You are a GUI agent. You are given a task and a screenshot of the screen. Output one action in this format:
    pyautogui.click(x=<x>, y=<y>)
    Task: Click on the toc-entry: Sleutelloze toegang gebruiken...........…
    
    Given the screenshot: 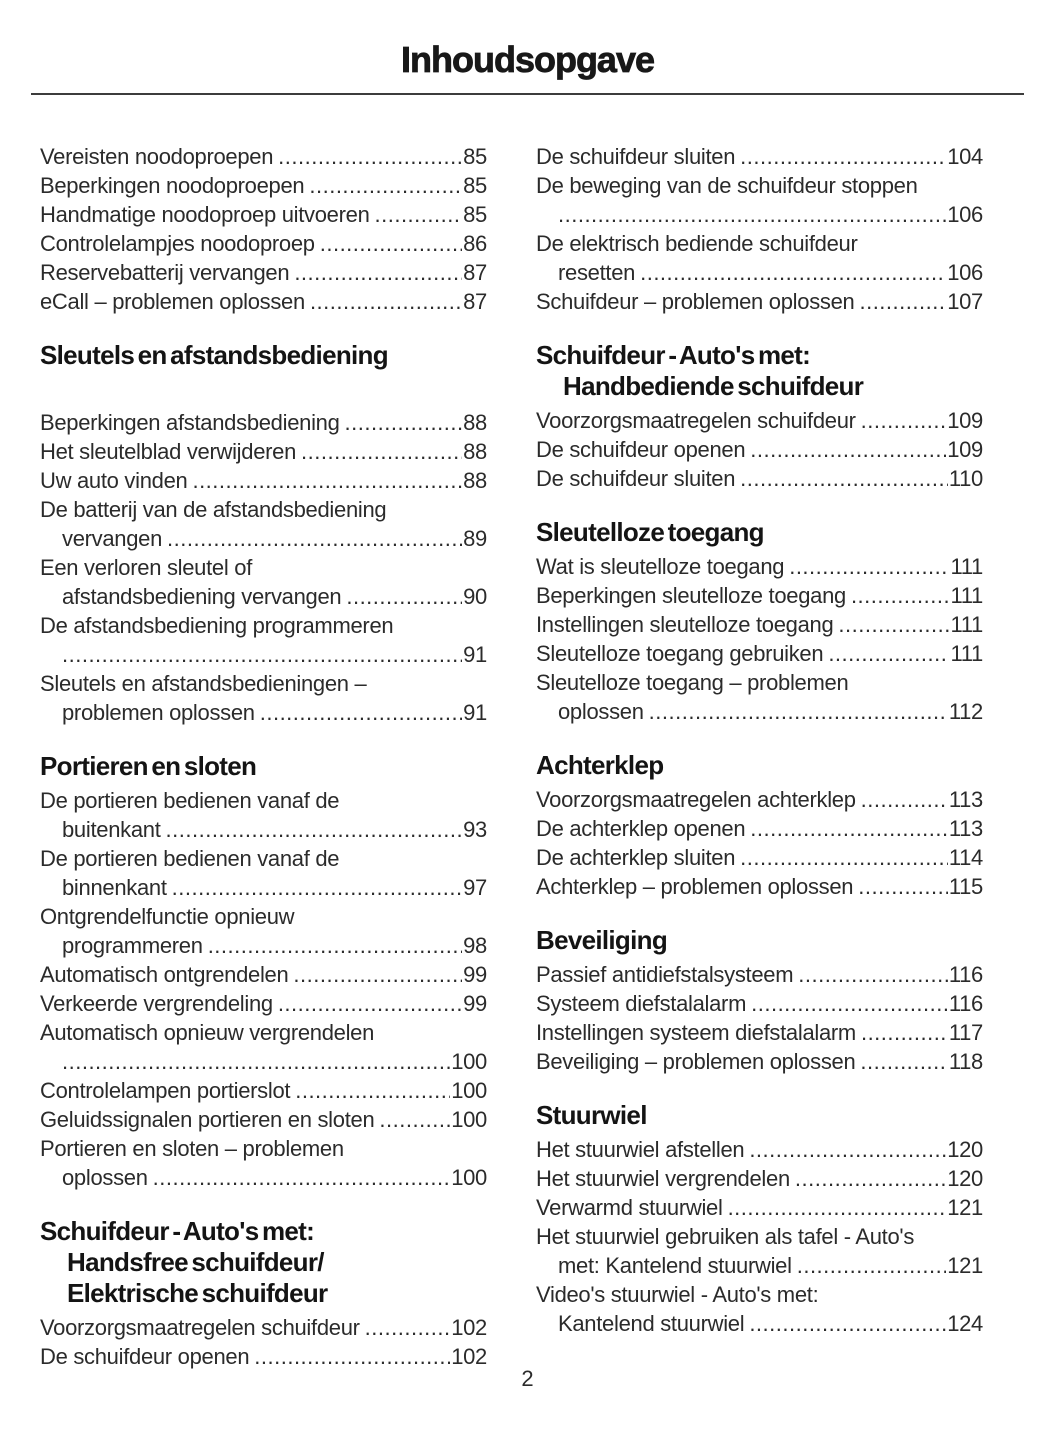 What is the action you would take?
    pyautogui.click(x=759, y=653)
    